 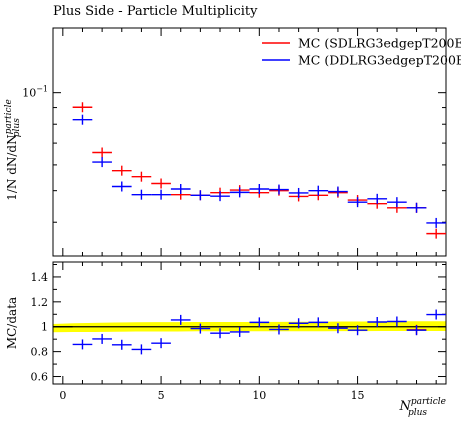 I want to click on ratio-y-tick-label: 0.6, so click(x=40, y=377).